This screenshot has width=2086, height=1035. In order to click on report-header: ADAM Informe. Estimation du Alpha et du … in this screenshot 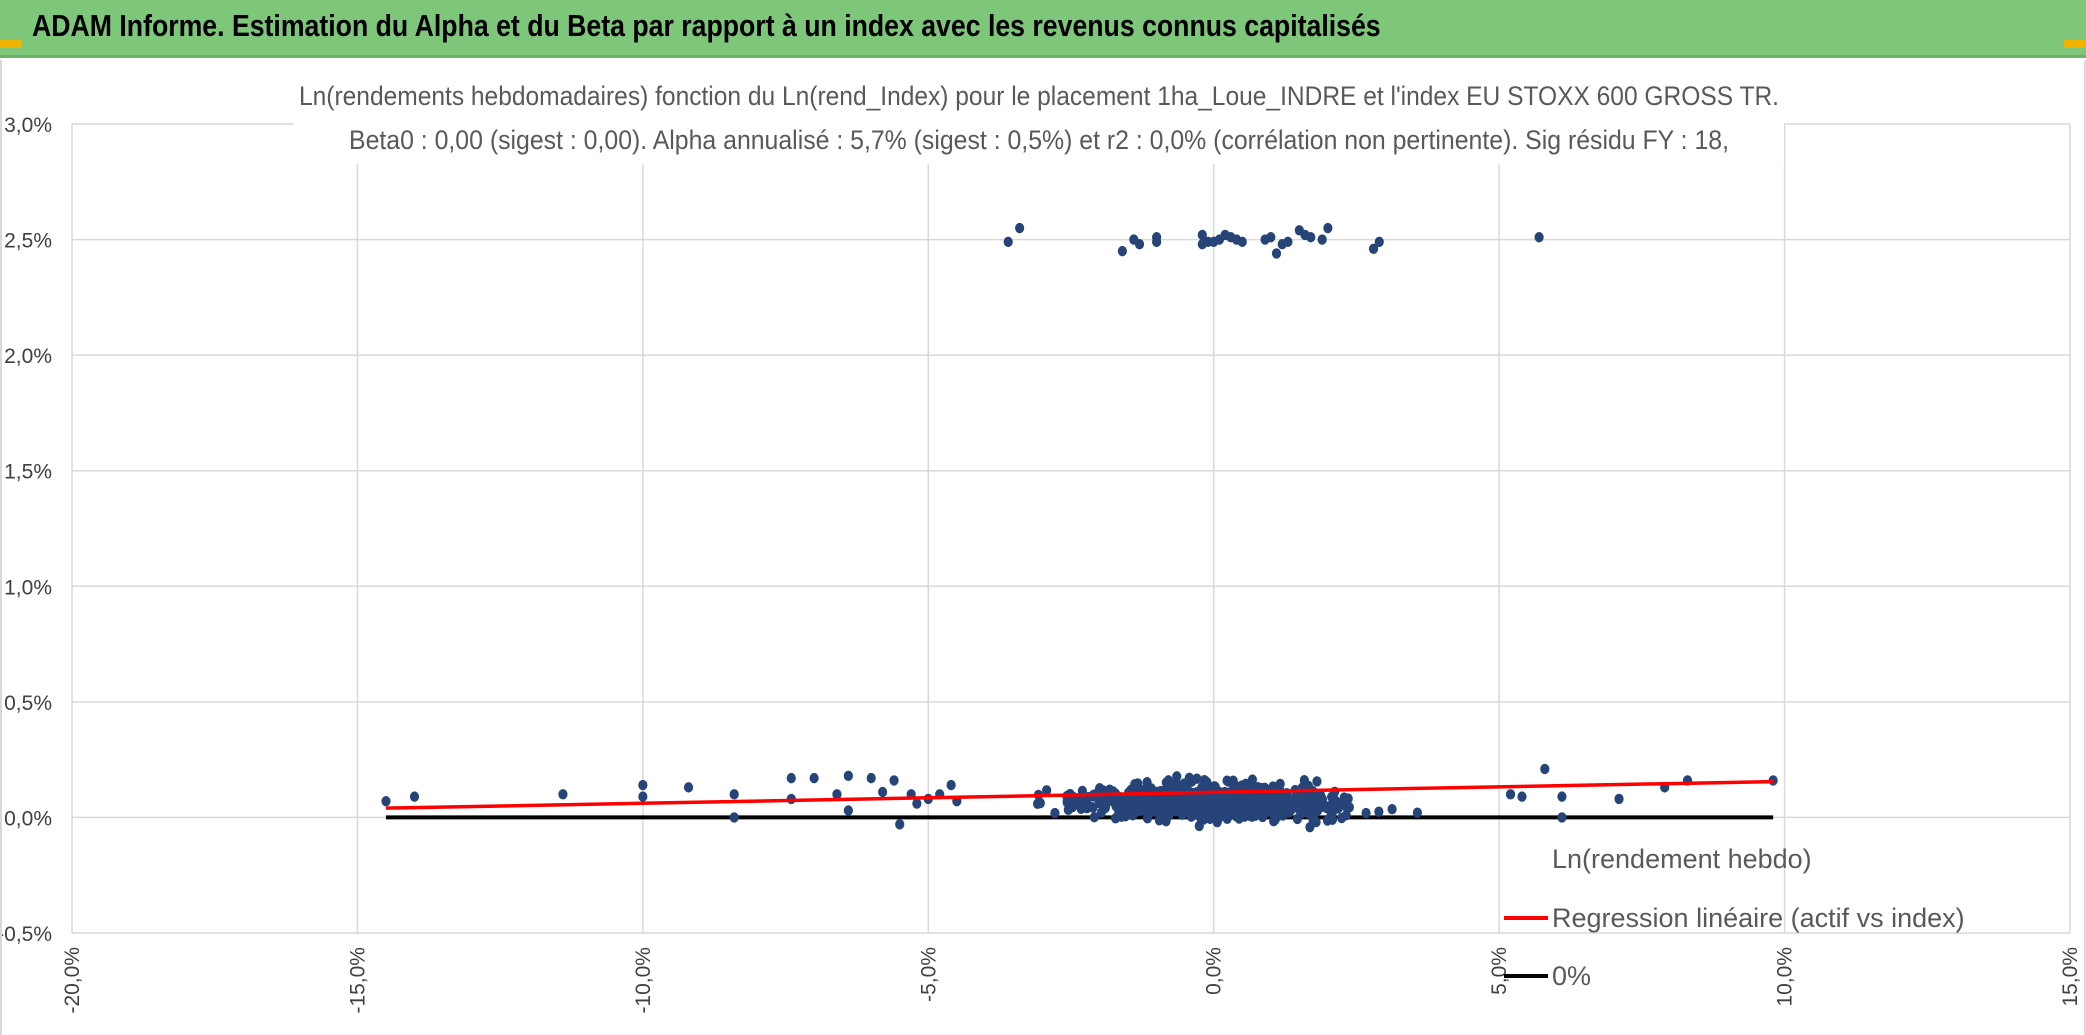, I will do `click(1043, 29)`.